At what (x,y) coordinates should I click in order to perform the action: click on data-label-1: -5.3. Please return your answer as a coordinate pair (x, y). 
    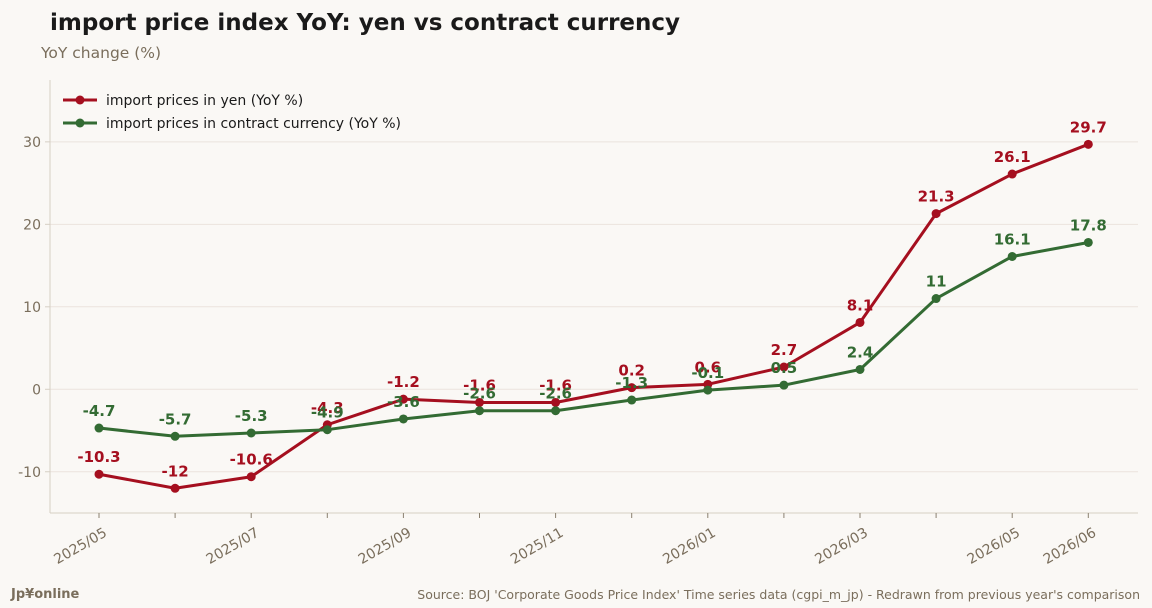
    Looking at the image, I should click on (251, 416).